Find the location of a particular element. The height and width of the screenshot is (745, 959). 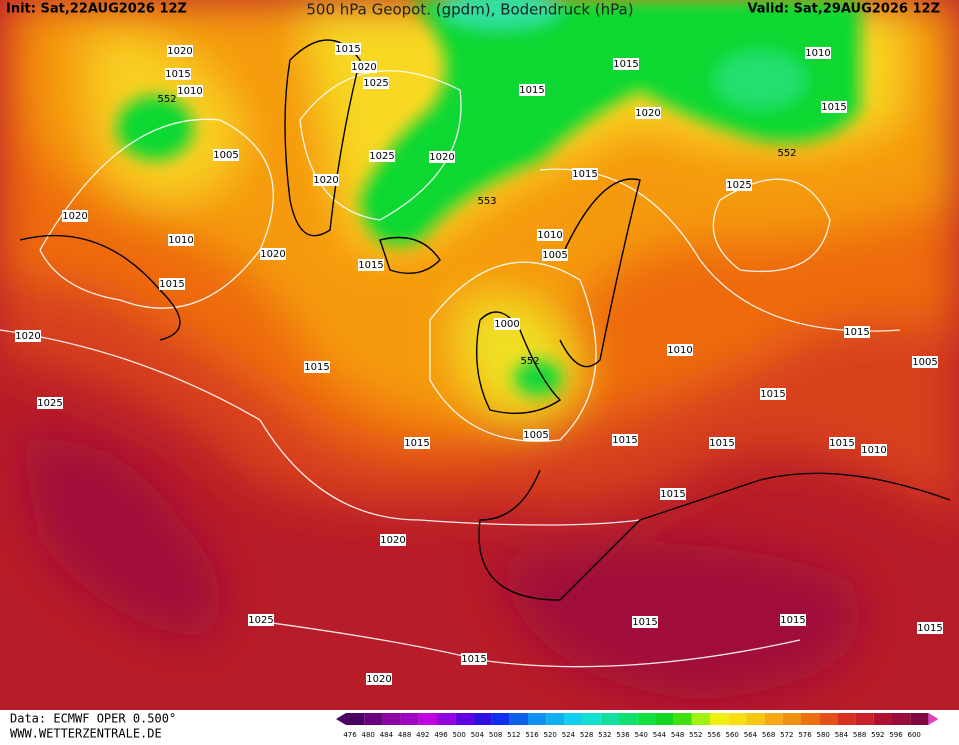

scale-label: 528 is located at coordinates (586, 735).